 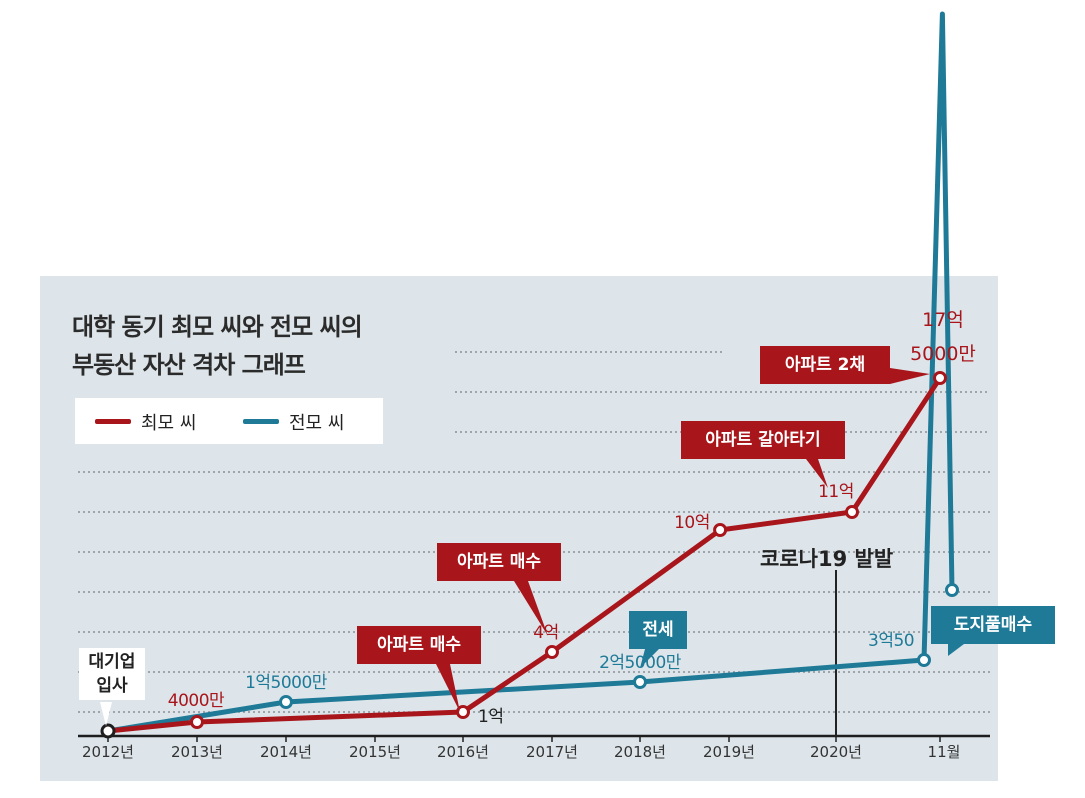 I want to click on x-tick-label-7: 2019년, so click(x=729, y=752).